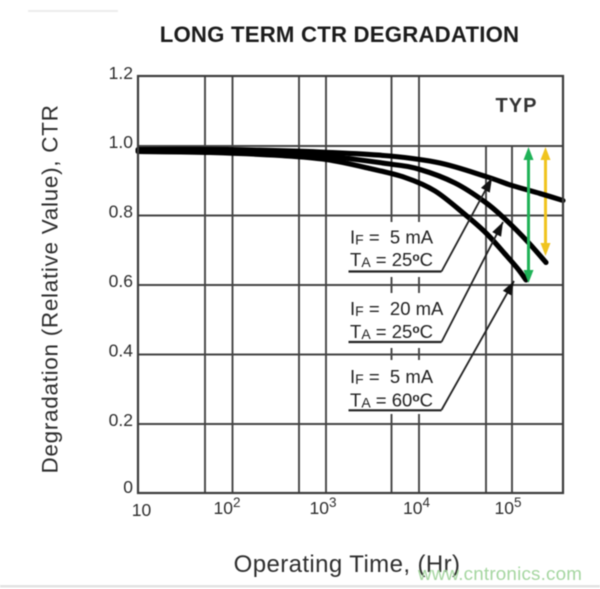  Describe the element at coordinates (517, 106) in the screenshot. I see `svg-text: TYP` at that location.